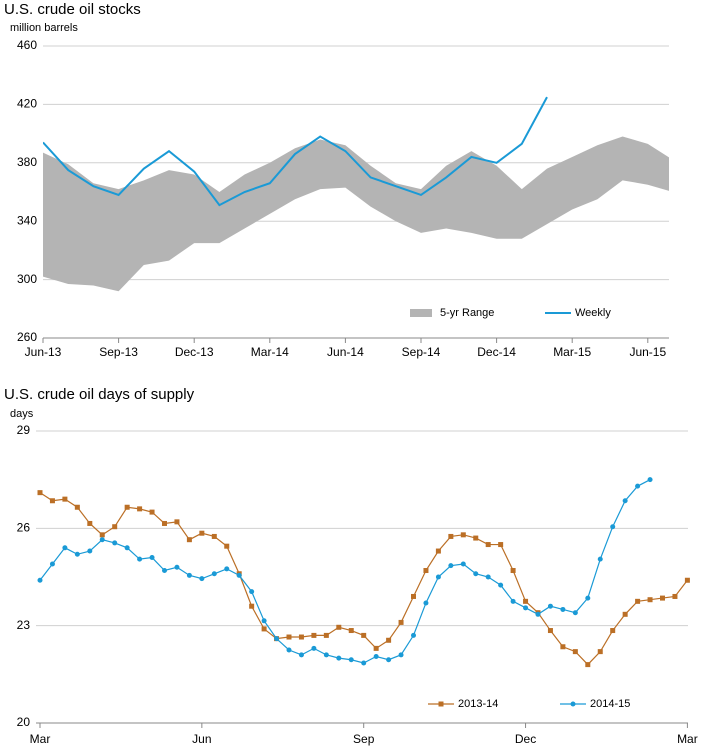 The width and height of the screenshot is (704, 754). What do you see at coordinates (201, 739) in the screenshot?
I see `x-tick-label: Jun` at bounding box center [201, 739].